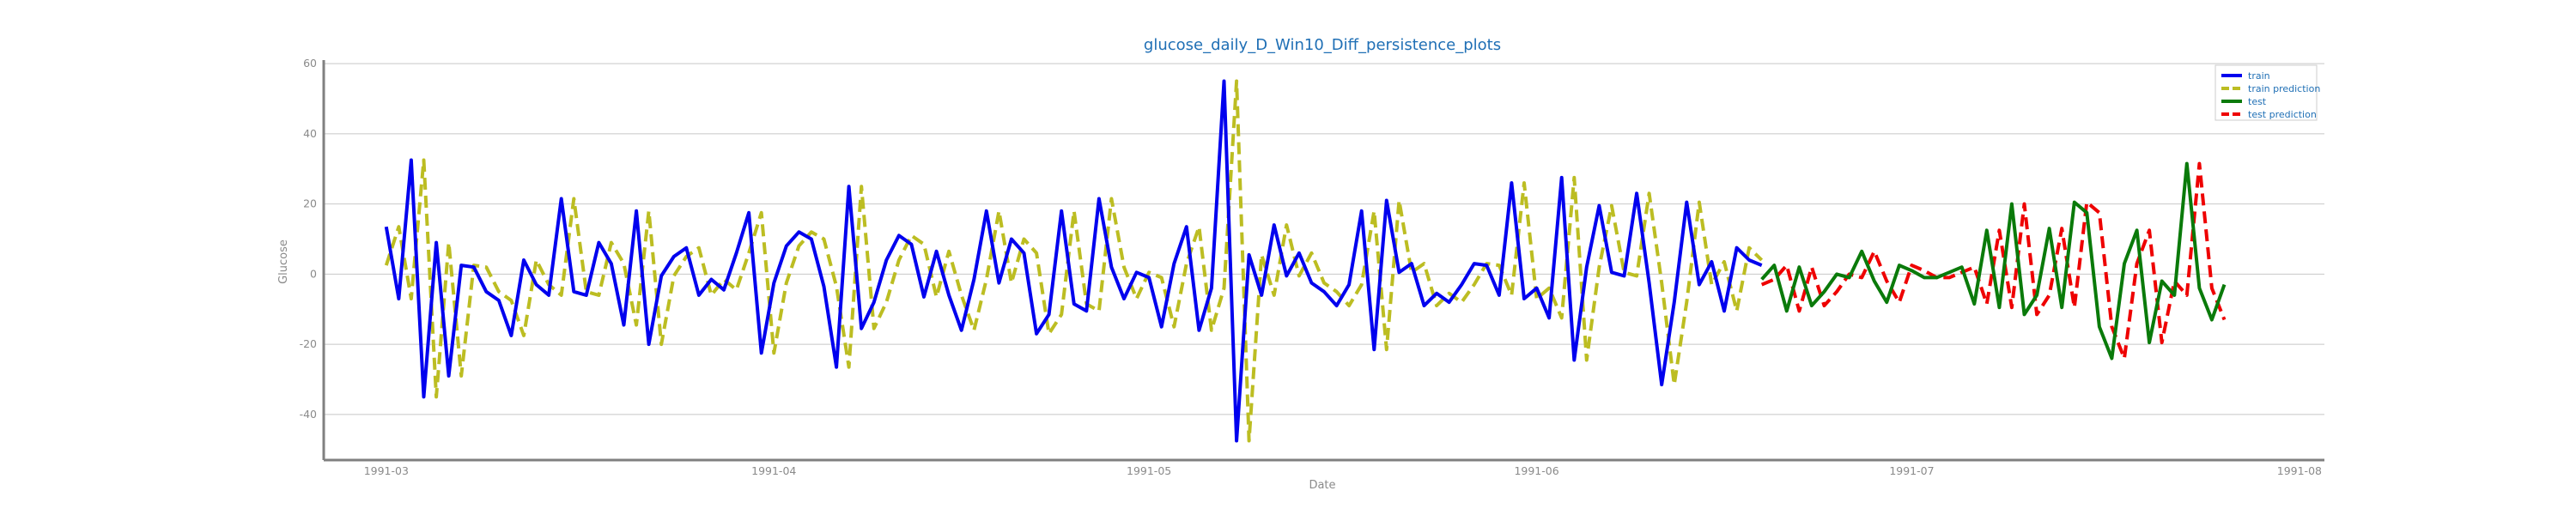 This screenshot has height=515, width=2576. What do you see at coordinates (313, 273) in the screenshot?
I see `y-tick-label: 0` at bounding box center [313, 273].